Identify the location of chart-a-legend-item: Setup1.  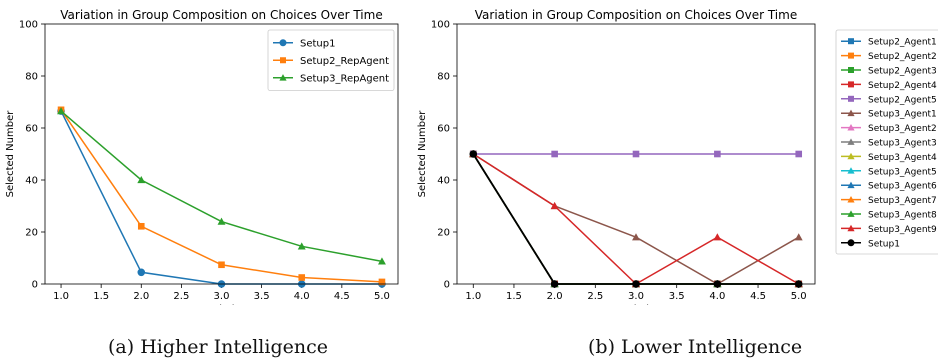
(304, 43).